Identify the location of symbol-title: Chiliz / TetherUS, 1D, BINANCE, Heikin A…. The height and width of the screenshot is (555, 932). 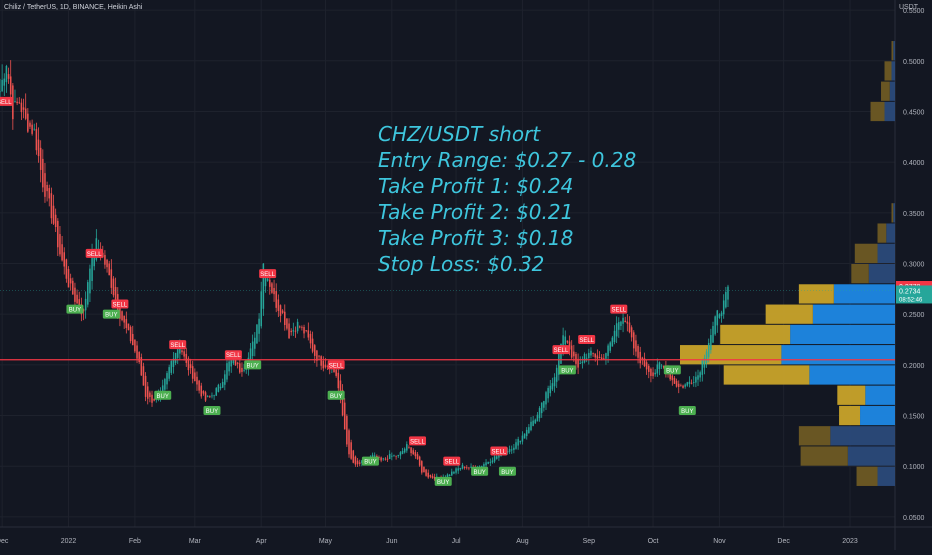
(73, 7).